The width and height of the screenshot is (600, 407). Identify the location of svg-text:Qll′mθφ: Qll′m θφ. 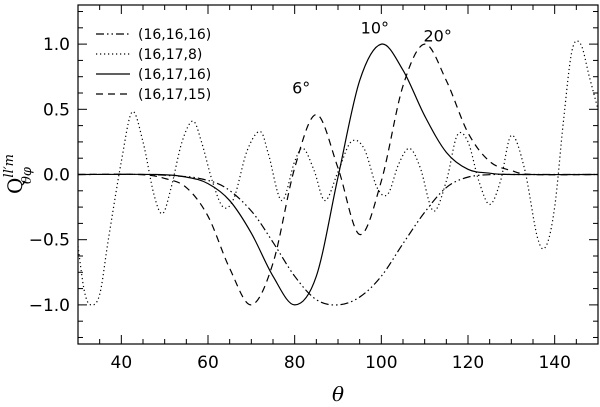
(18, 174).